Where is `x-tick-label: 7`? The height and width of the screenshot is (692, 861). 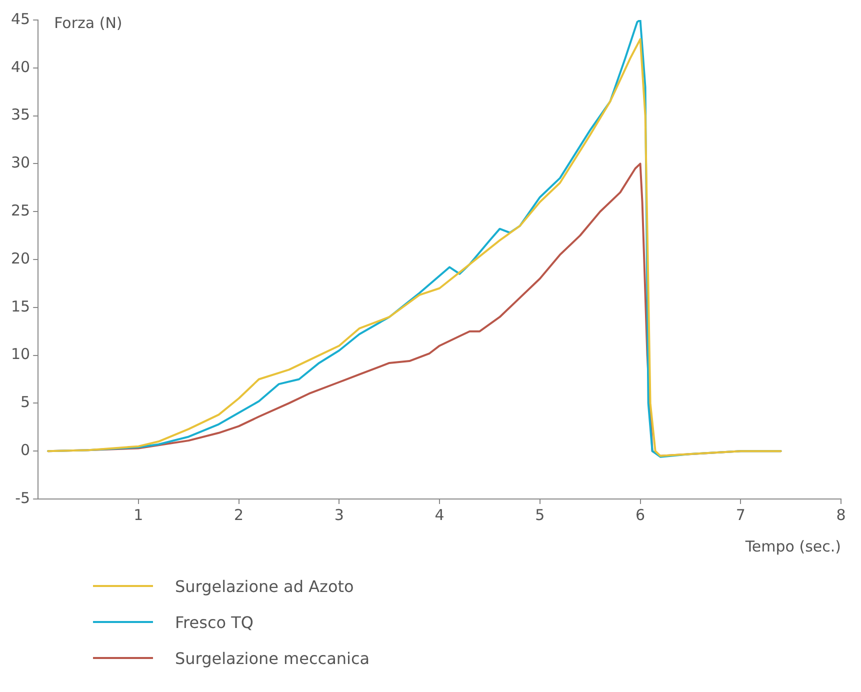
x-tick-label: 7 is located at coordinates (741, 515).